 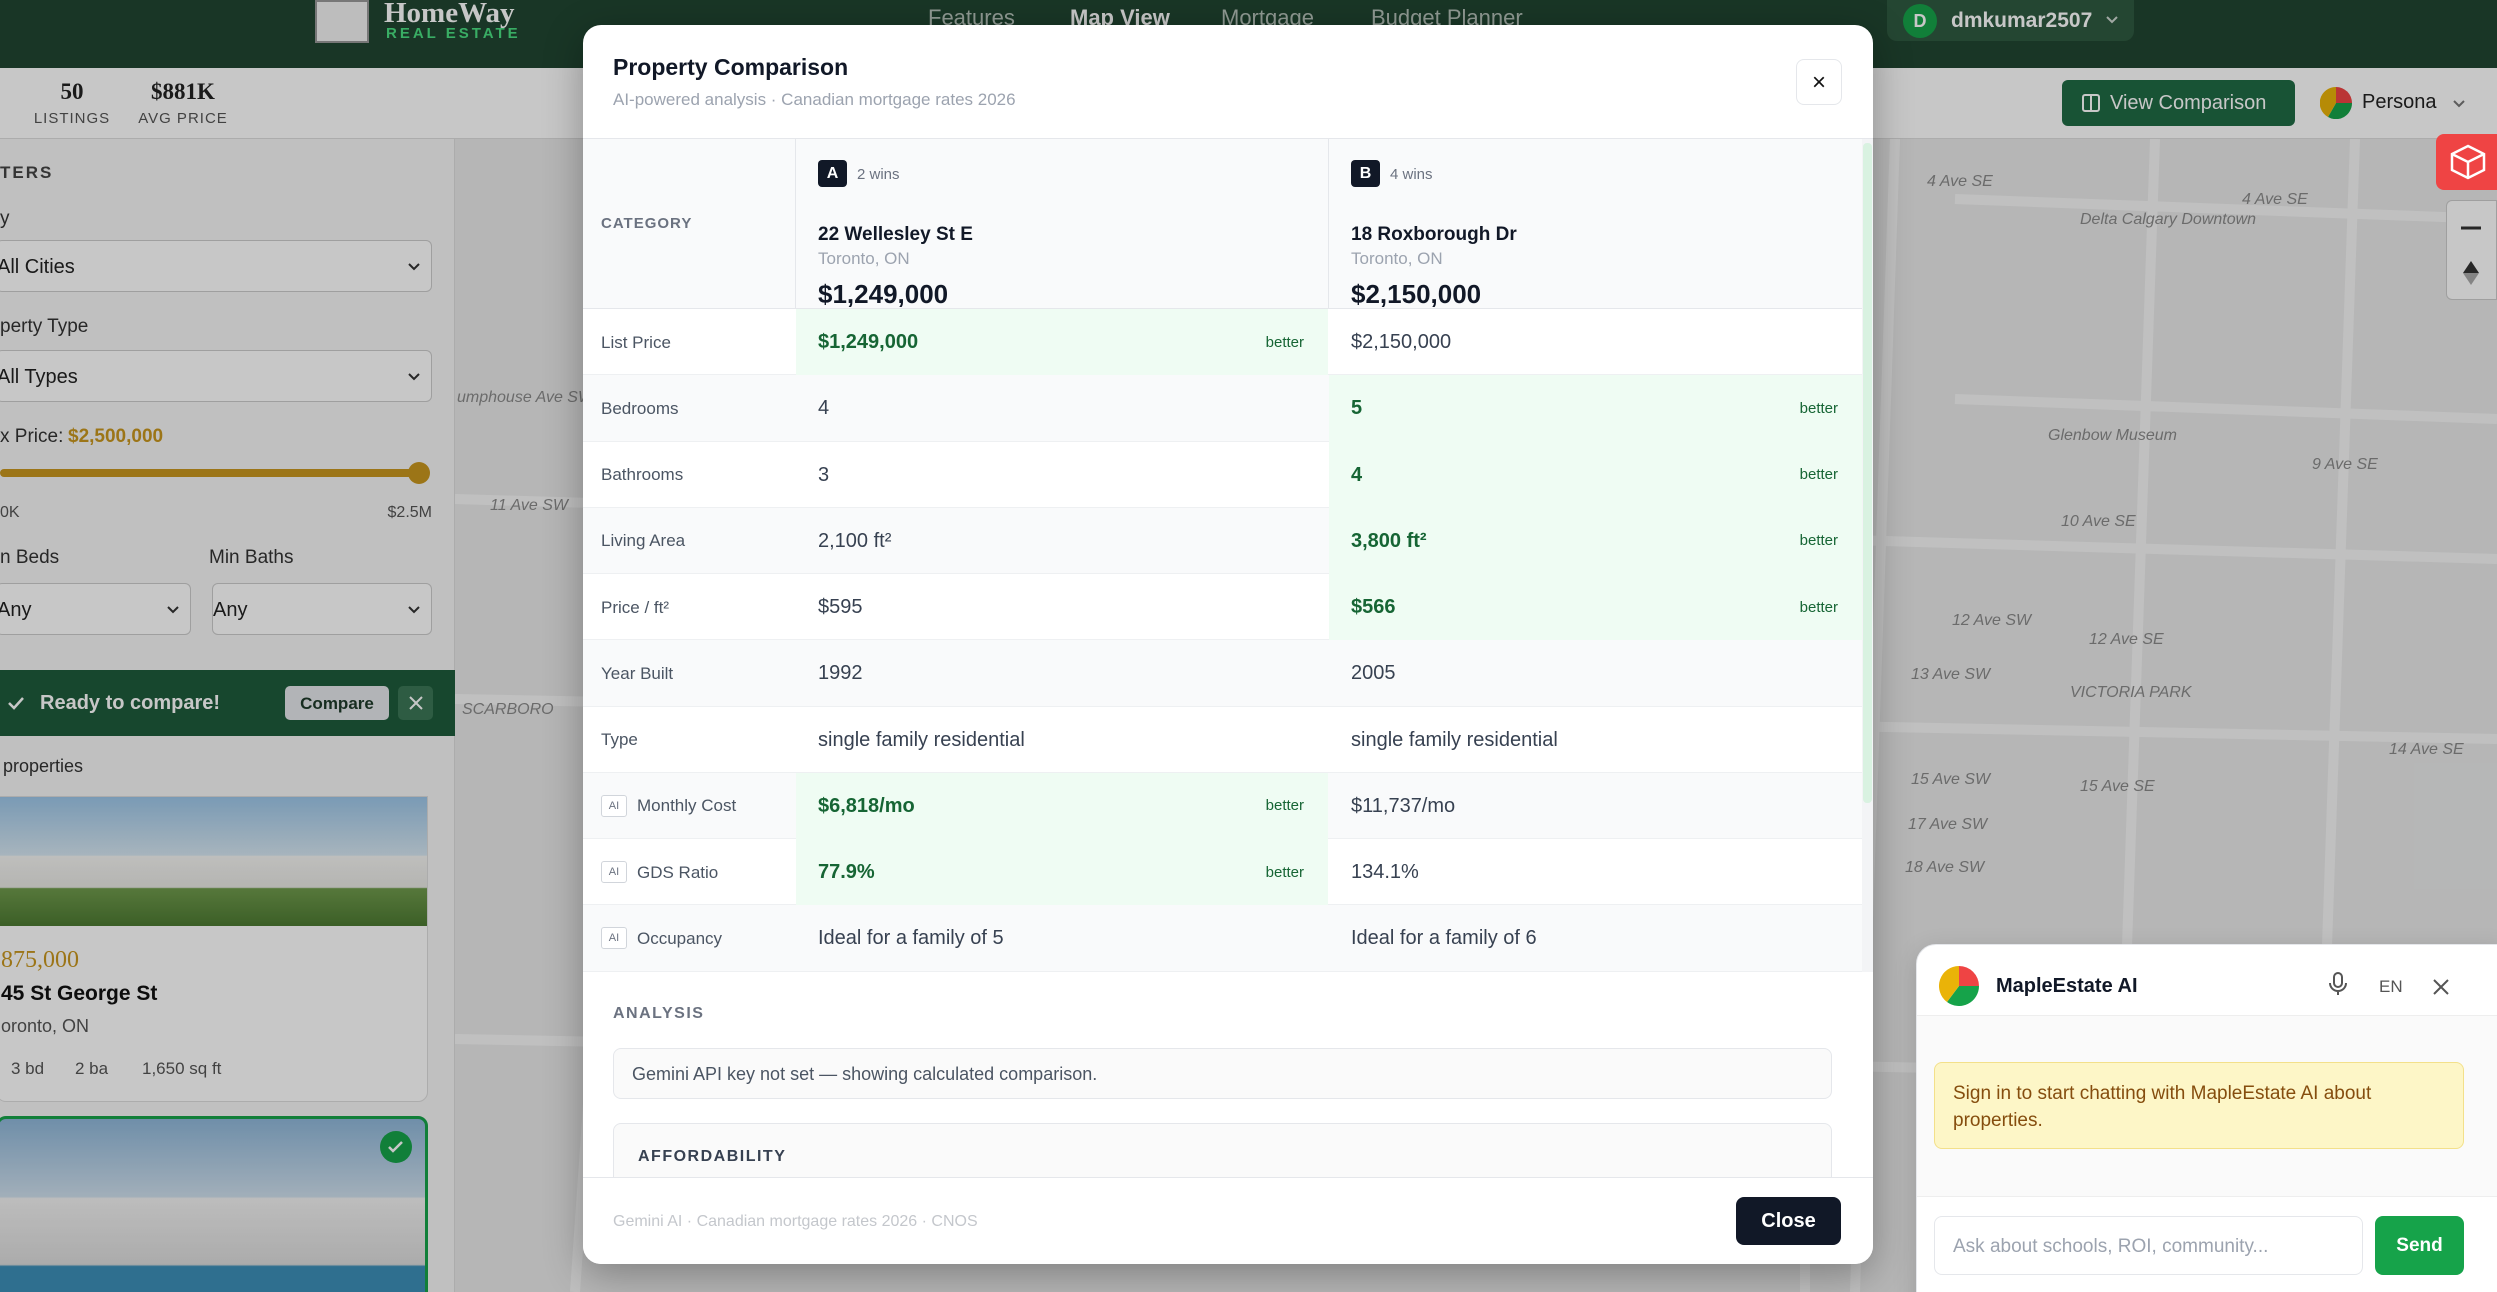 What do you see at coordinates (846, 872) in the screenshot?
I see `cell-value: 77.9%` at bounding box center [846, 872].